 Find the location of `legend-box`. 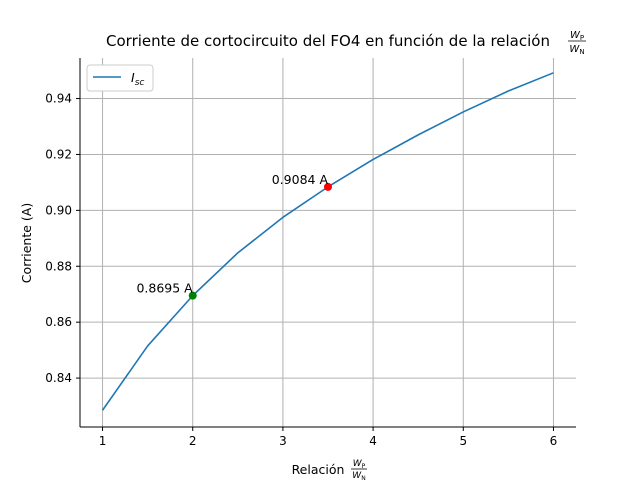

legend-box is located at coordinates (120, 78).